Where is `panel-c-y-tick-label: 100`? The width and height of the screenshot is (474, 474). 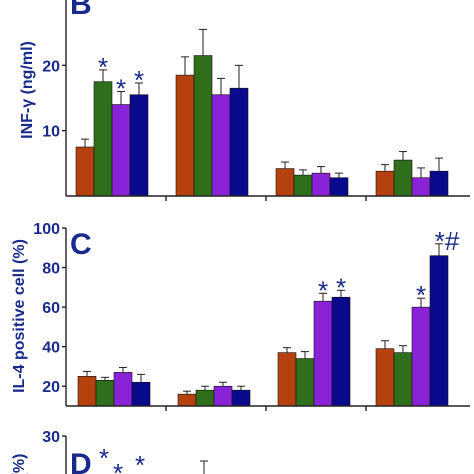 panel-c-y-tick-label: 100 is located at coordinates (46, 229).